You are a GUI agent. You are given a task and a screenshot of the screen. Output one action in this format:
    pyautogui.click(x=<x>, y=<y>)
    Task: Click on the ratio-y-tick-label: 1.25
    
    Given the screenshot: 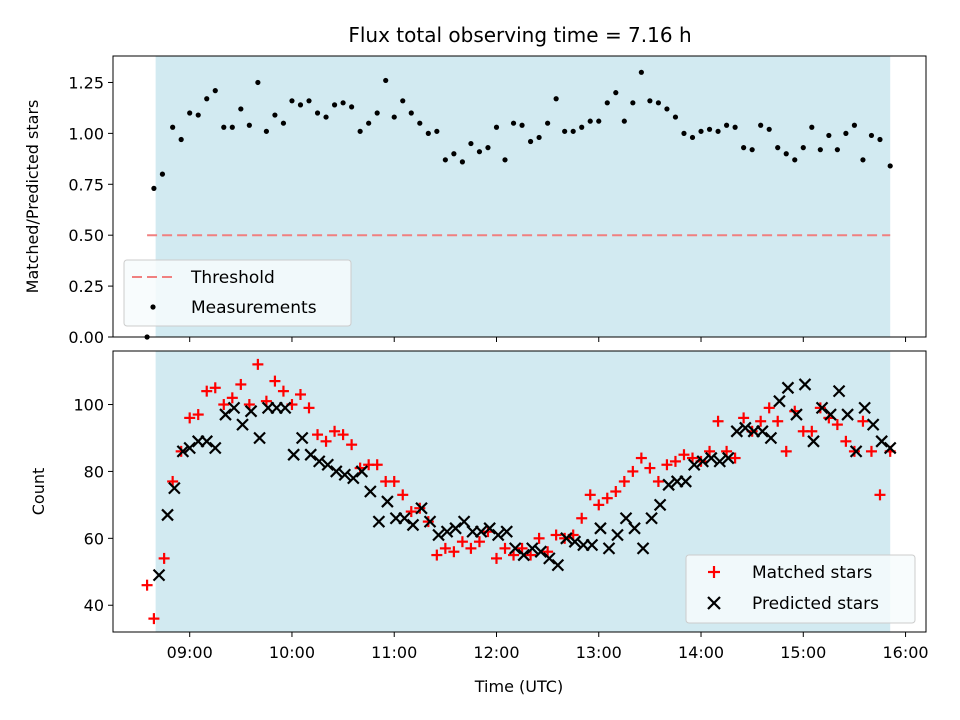 What is the action you would take?
    pyautogui.click(x=86, y=82)
    